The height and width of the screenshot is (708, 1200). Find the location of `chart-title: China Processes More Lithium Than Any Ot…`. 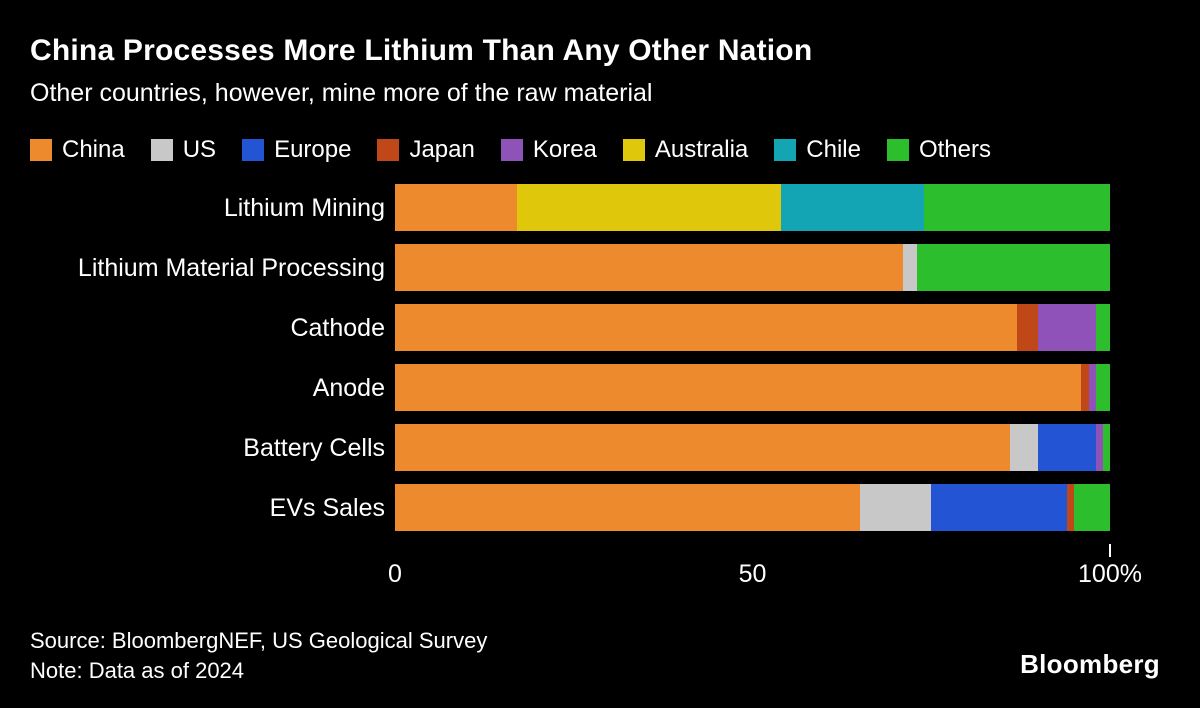

chart-title: China Processes More Lithium Than Any Ot… is located at coordinates (421, 50).